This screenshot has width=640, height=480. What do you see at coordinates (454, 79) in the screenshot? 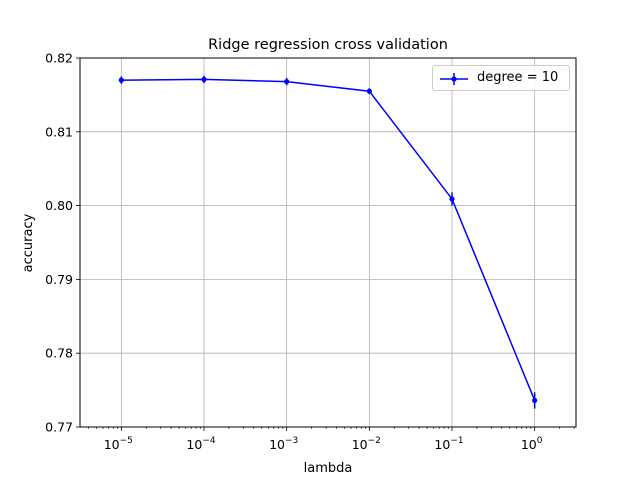
I see `legend-swatch` at bounding box center [454, 79].